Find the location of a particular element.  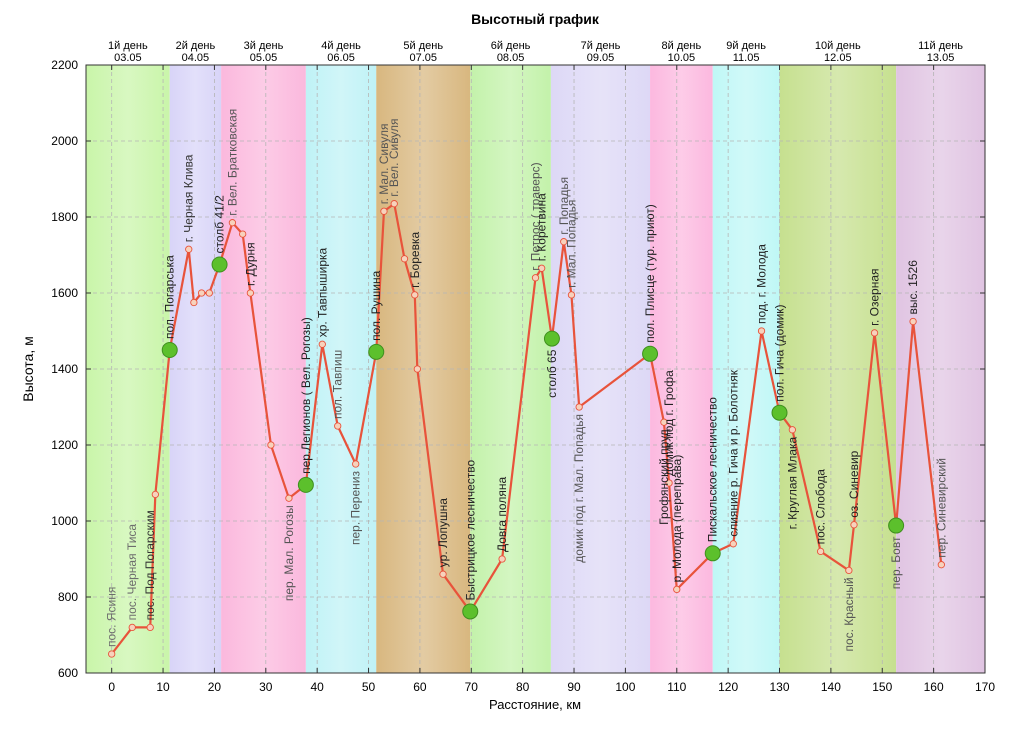

point-annotation: г. Вел. Сивуля is located at coordinates (394, 157).